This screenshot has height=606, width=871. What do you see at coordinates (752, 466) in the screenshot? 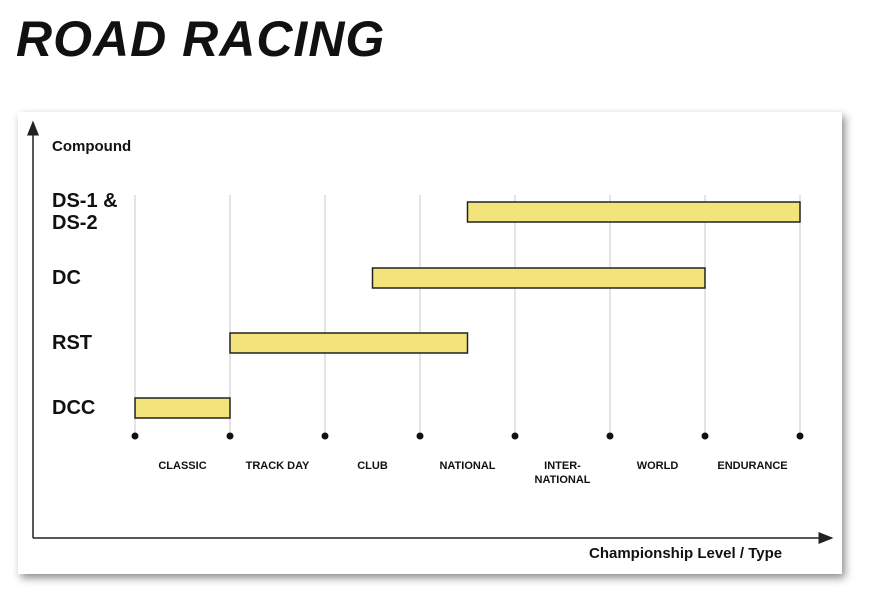
I see `x-category-label: ENDURANCE` at bounding box center [752, 466].